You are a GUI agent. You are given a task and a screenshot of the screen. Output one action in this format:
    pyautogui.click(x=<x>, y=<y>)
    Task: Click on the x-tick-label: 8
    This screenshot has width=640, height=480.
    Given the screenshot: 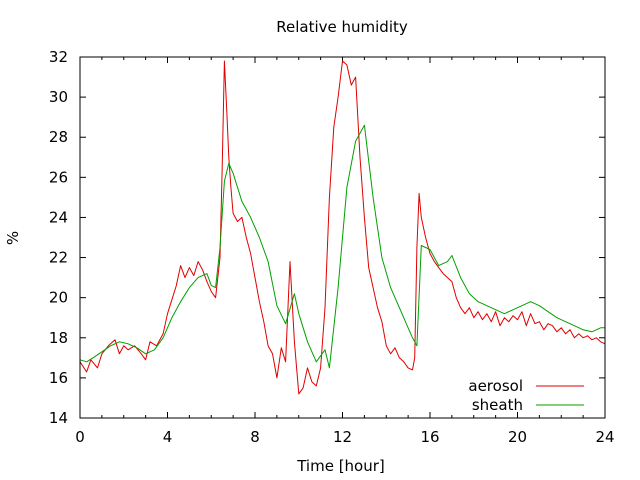 What is the action you would take?
    pyautogui.click(x=255, y=437)
    